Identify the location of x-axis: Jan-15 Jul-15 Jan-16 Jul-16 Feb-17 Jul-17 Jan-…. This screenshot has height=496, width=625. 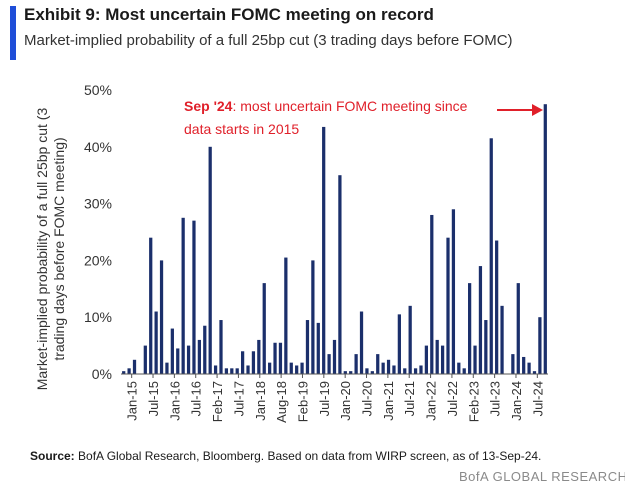
(334, 398).